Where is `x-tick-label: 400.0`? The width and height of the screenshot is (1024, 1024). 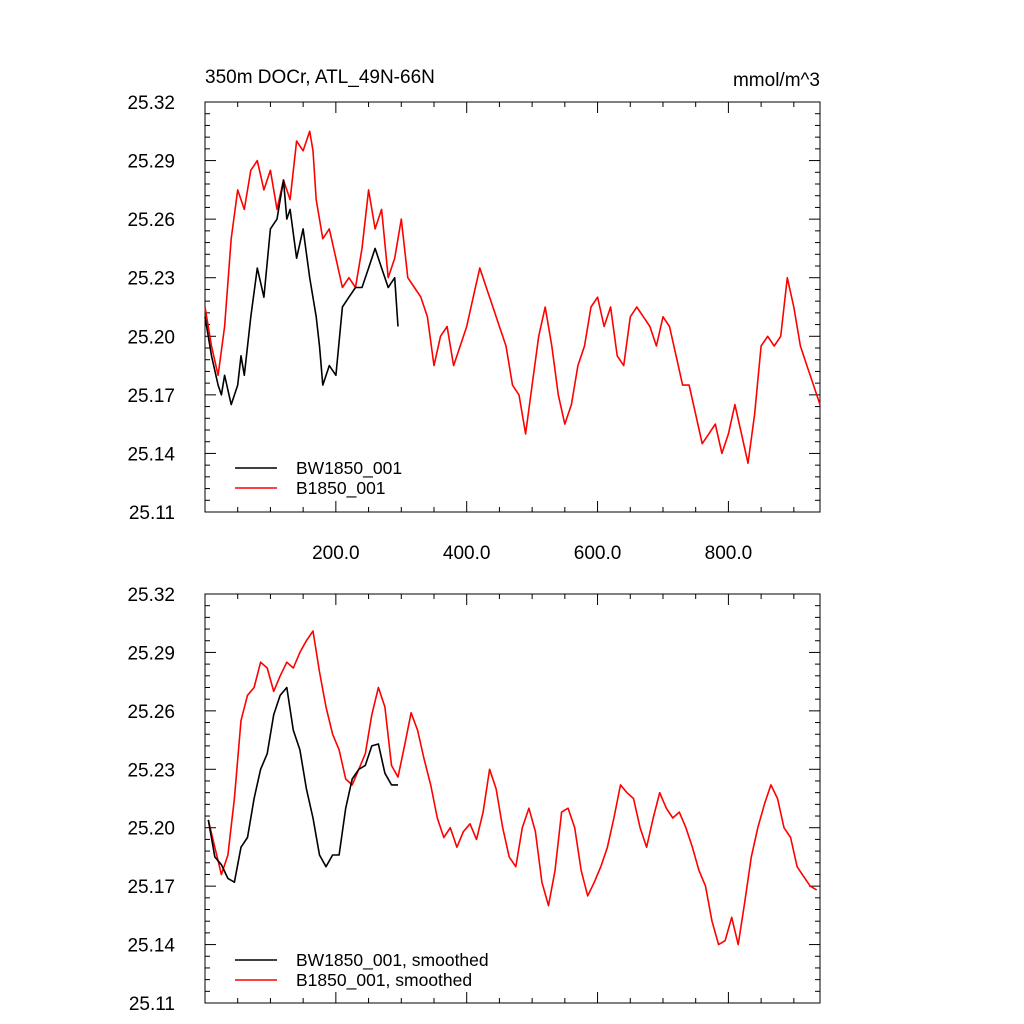
x-tick-label: 400.0 is located at coordinates (467, 553).